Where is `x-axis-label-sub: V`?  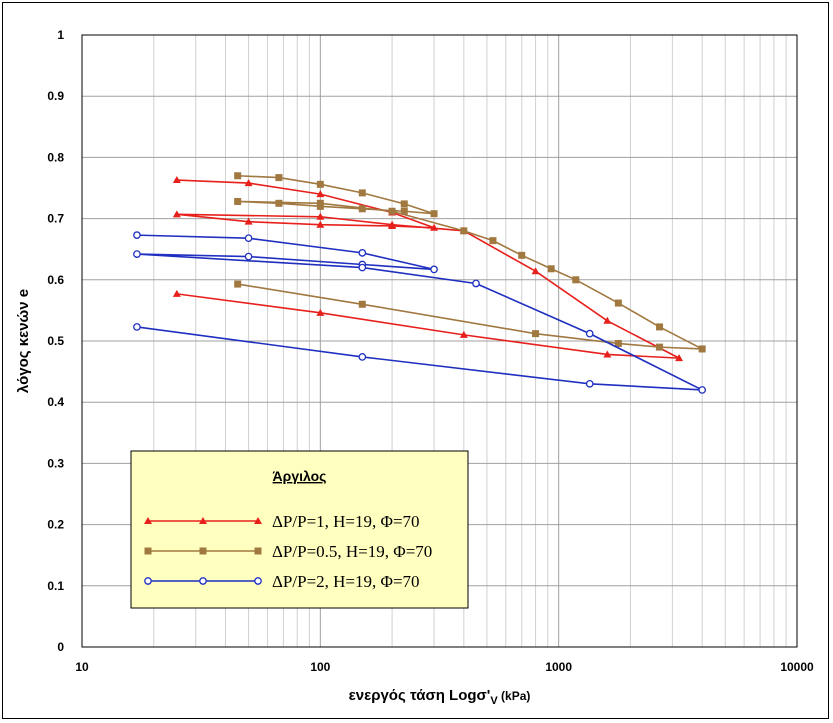 x-axis-label-sub: V is located at coordinates (494, 701).